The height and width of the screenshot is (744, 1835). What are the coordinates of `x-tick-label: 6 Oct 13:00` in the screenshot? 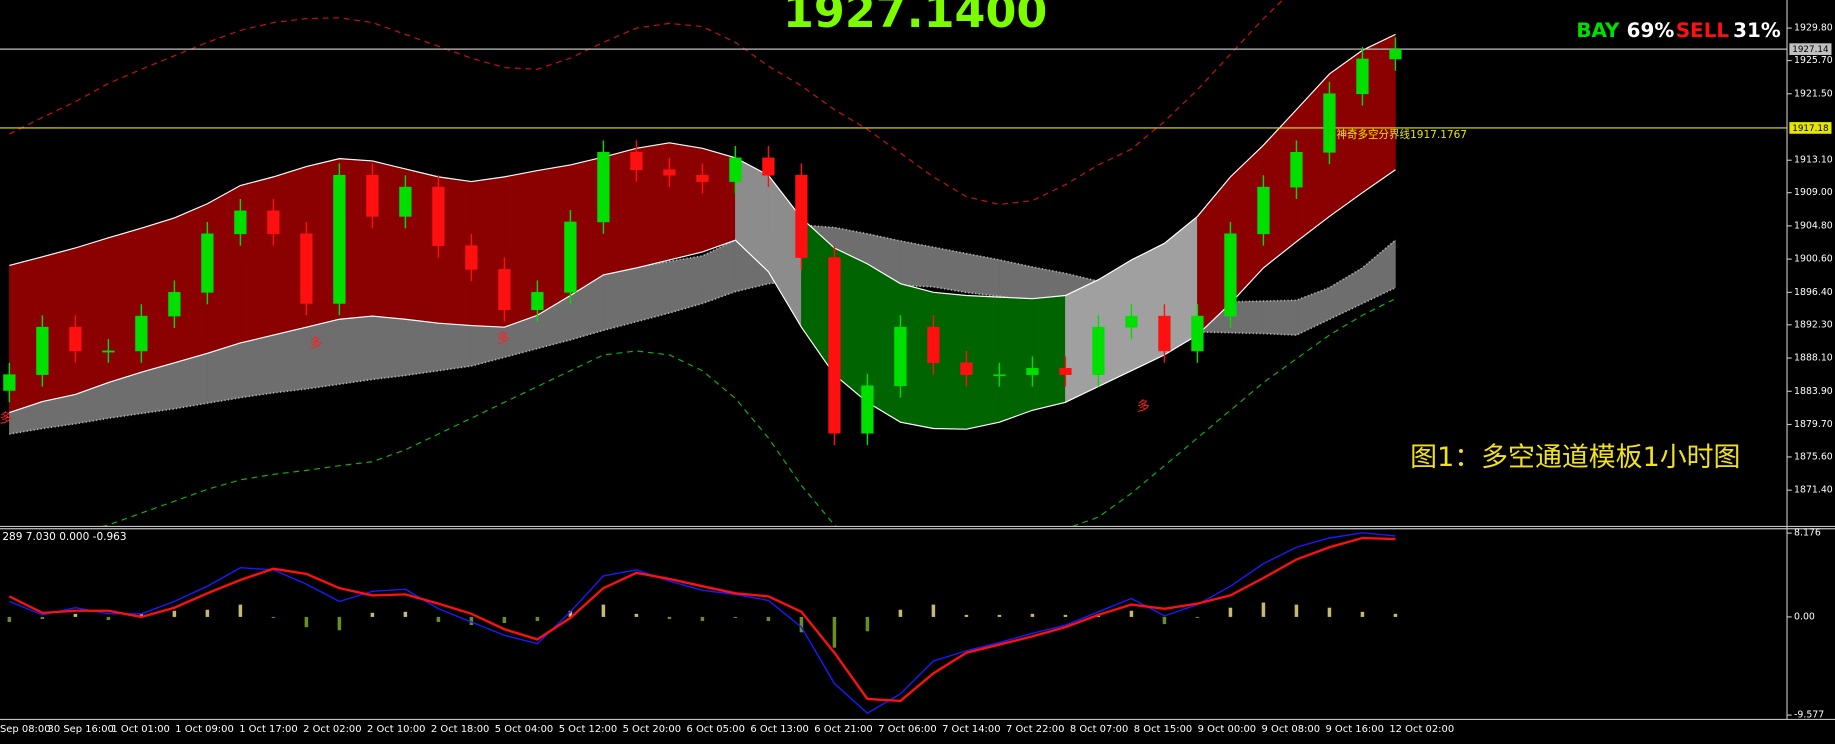 It's located at (779, 729).